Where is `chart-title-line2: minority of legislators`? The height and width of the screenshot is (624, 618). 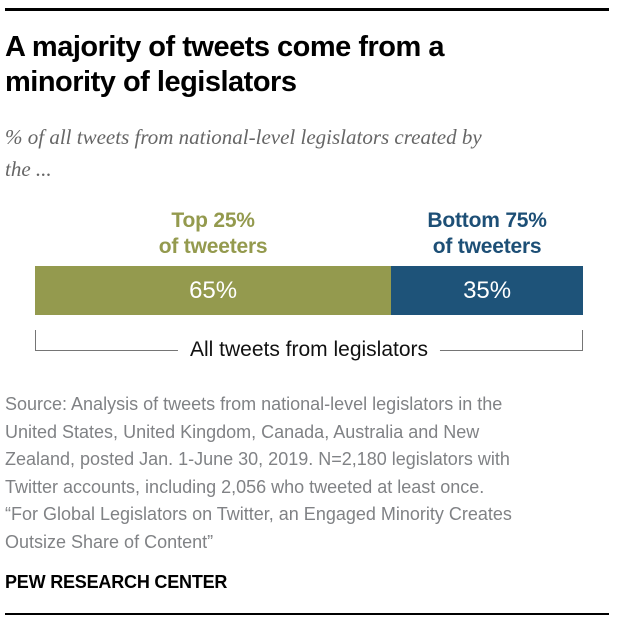
chart-title-line2: minority of legislators is located at coordinates (151, 82).